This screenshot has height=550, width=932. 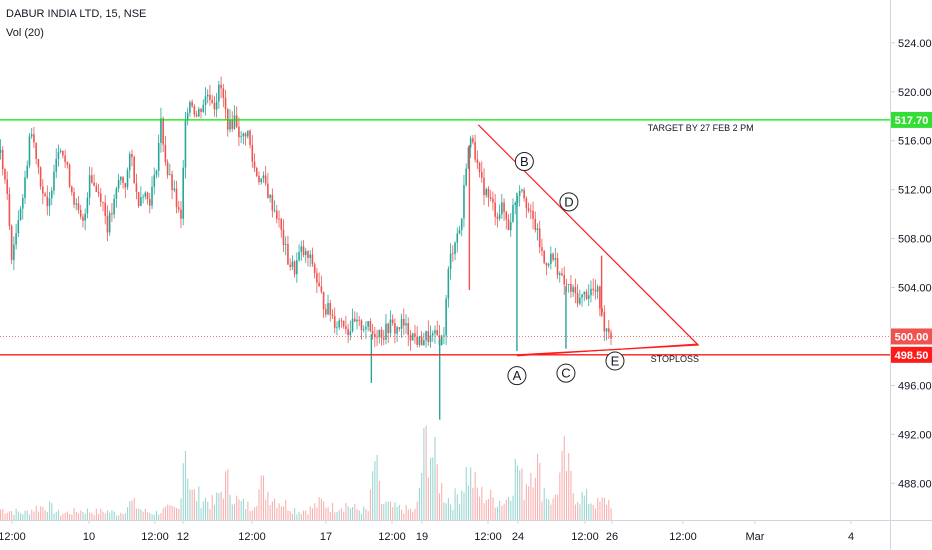 I want to click on time-tick-label: 4, so click(x=851, y=537).